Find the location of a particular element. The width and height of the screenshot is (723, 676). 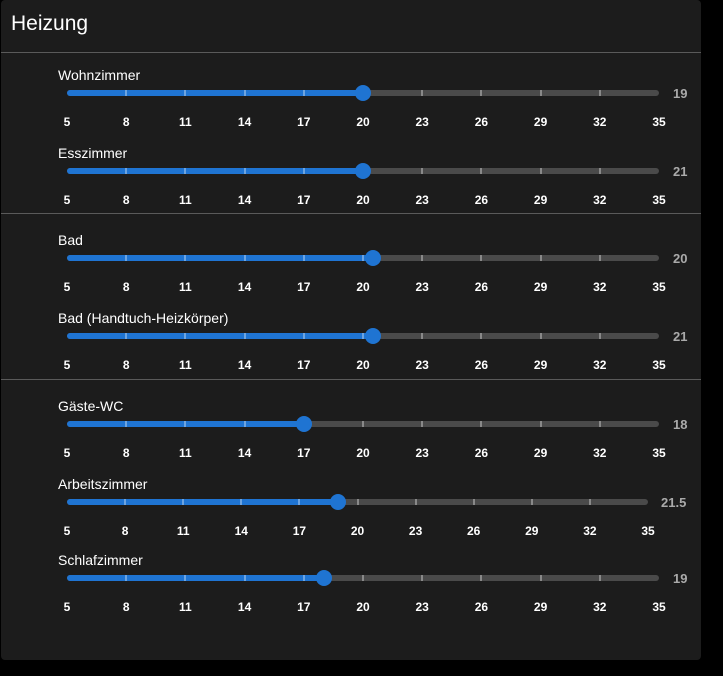

slider-label: Esszimmer is located at coordinates (93, 153).